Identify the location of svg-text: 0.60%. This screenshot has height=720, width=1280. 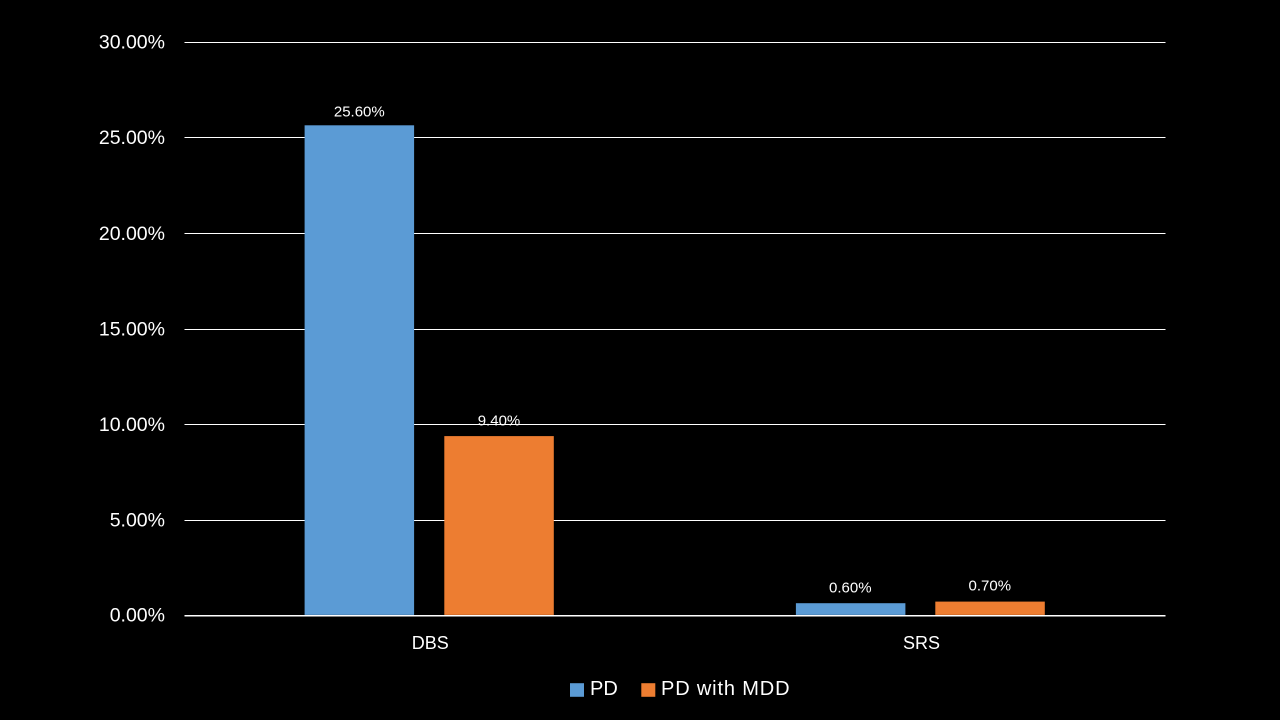
(850, 588).